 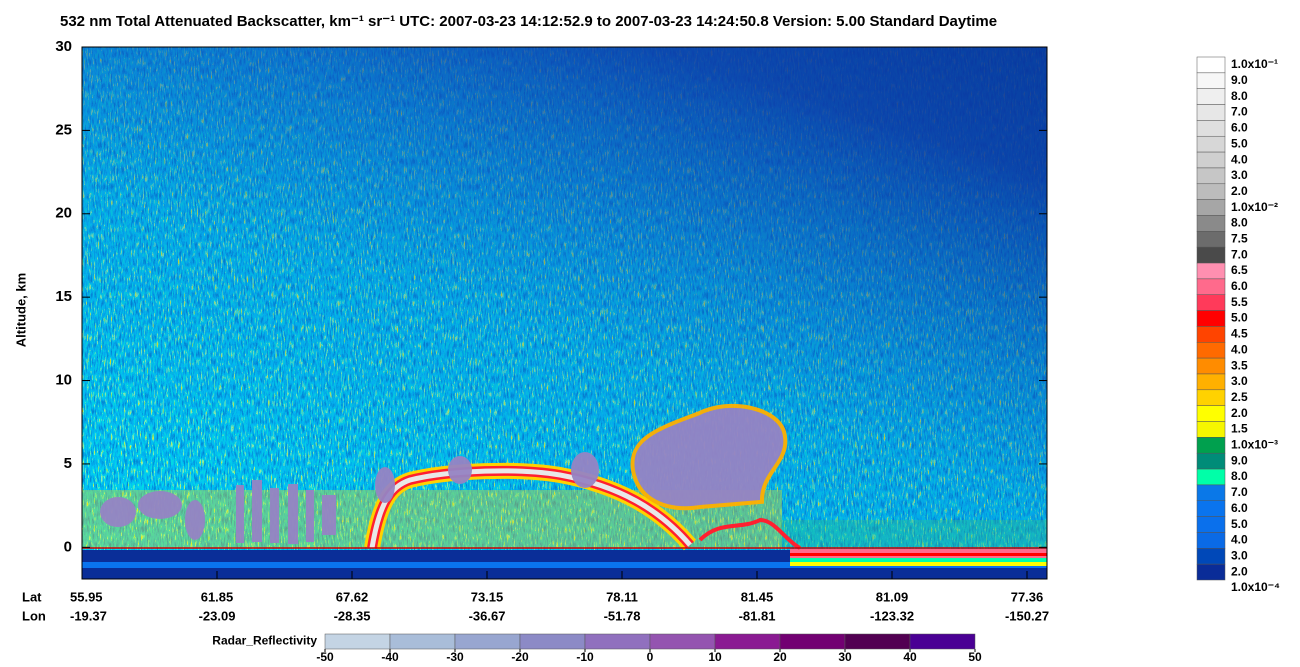 I want to click on y-tick-label: 0, so click(x=68, y=546).